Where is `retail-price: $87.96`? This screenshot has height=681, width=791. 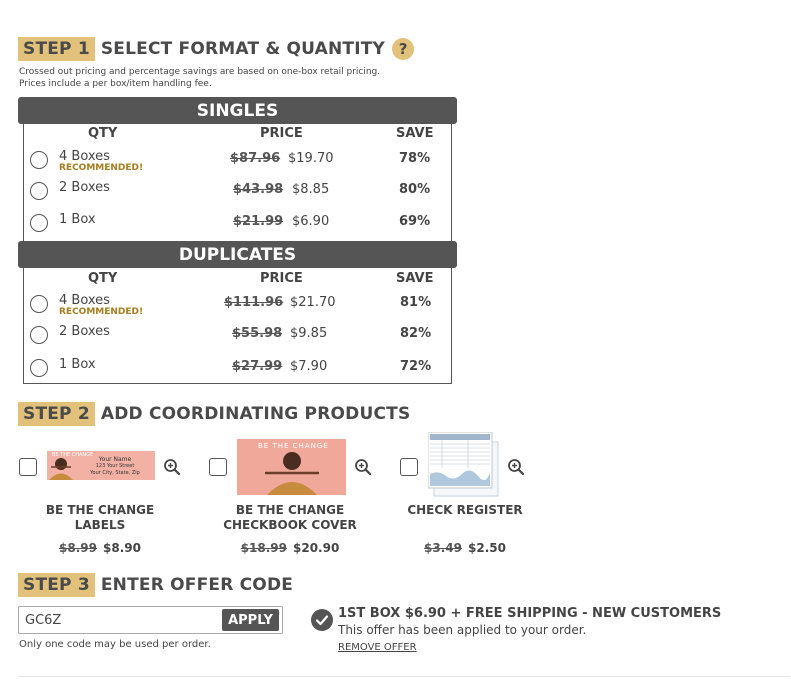
retail-price: $87.96 is located at coordinates (255, 158).